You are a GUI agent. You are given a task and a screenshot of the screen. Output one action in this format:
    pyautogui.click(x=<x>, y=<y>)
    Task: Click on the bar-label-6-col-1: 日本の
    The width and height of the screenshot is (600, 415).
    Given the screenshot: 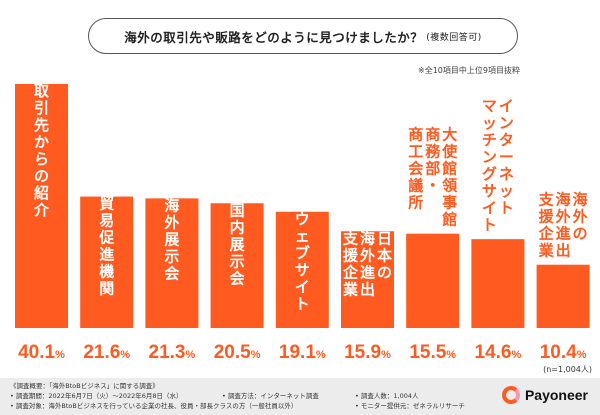 What is the action you would take?
    pyautogui.click(x=384, y=255)
    